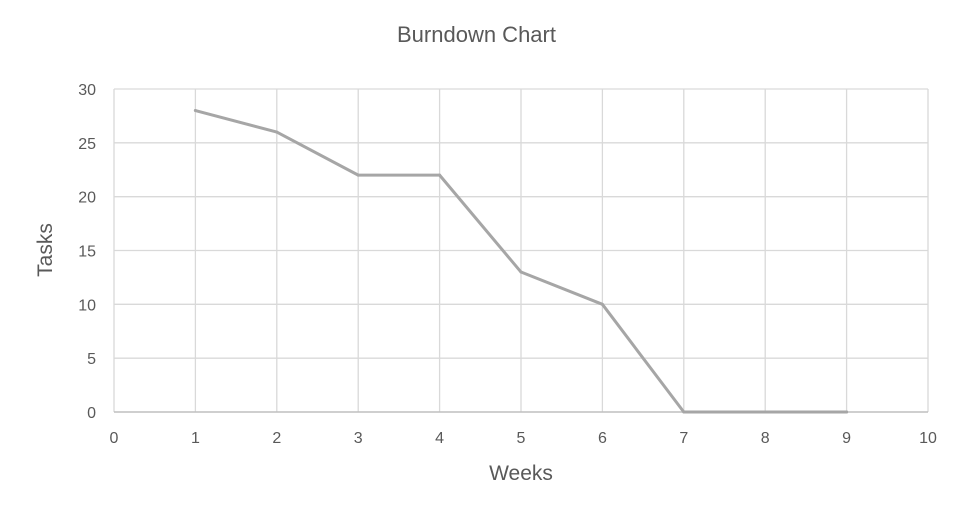 Image resolution: width=953 pixels, height=526 pixels. Describe the element at coordinates (846, 438) in the screenshot. I see `x-tick-label-9: 9` at that location.